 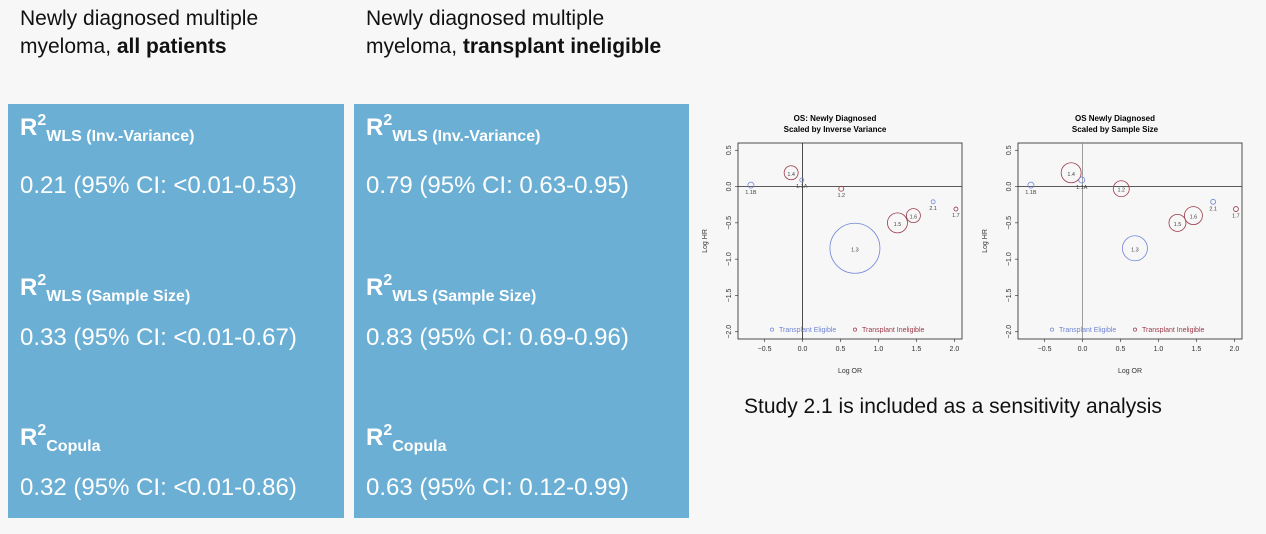 I want to click on subscript: WLS (Sample Size), so click(x=464, y=296).